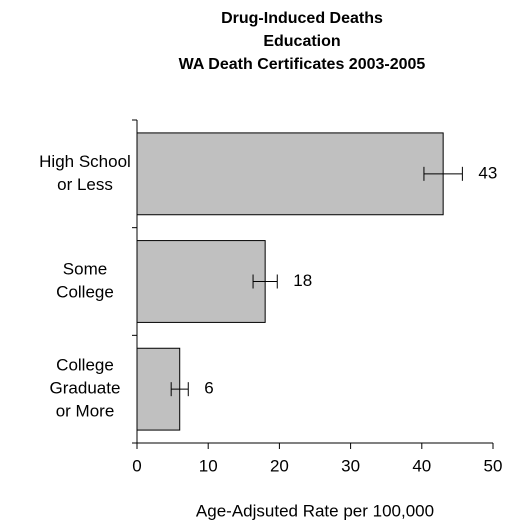  What do you see at coordinates (85, 161) in the screenshot?
I see `y-tick-label: High School` at bounding box center [85, 161].